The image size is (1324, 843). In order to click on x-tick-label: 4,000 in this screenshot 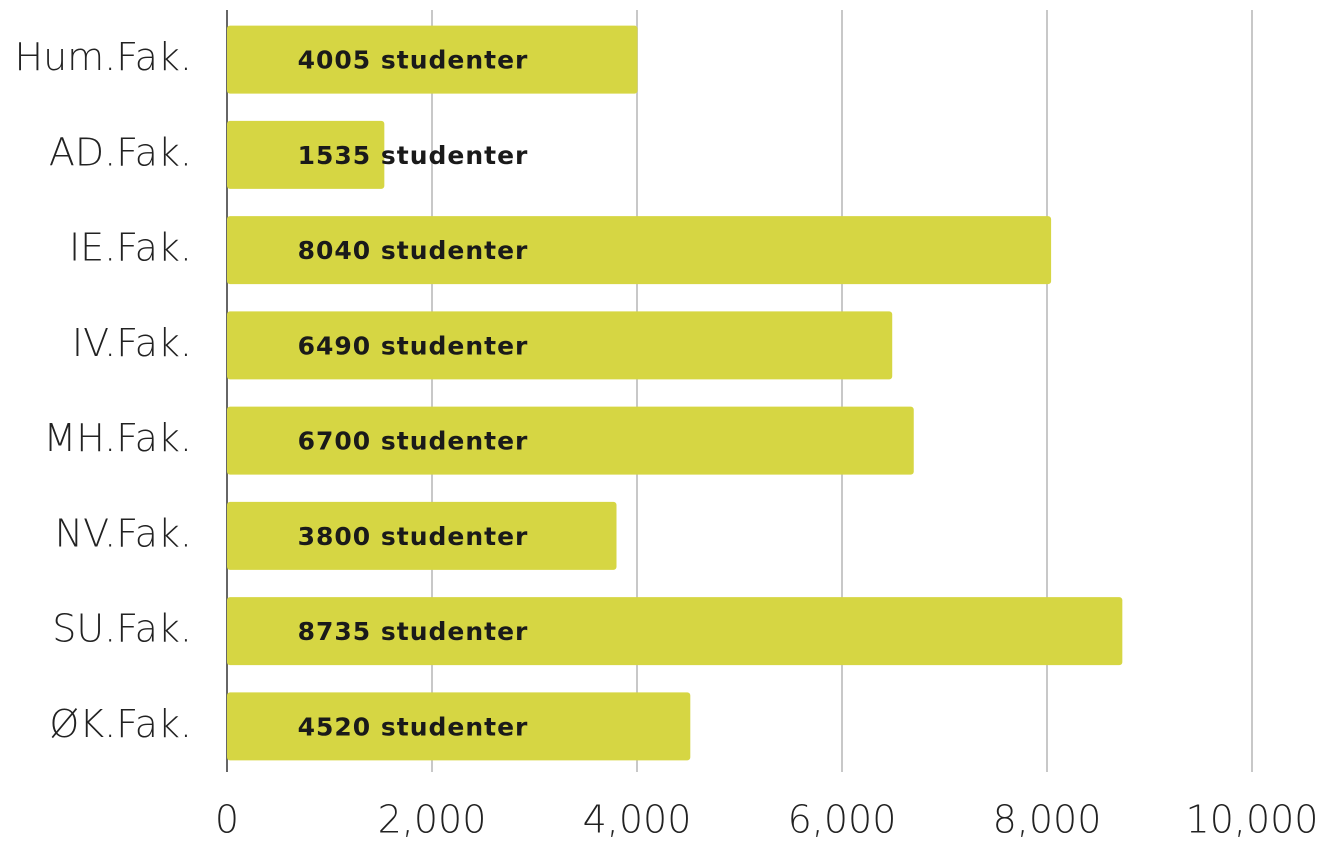, I will do `click(637, 820)`.